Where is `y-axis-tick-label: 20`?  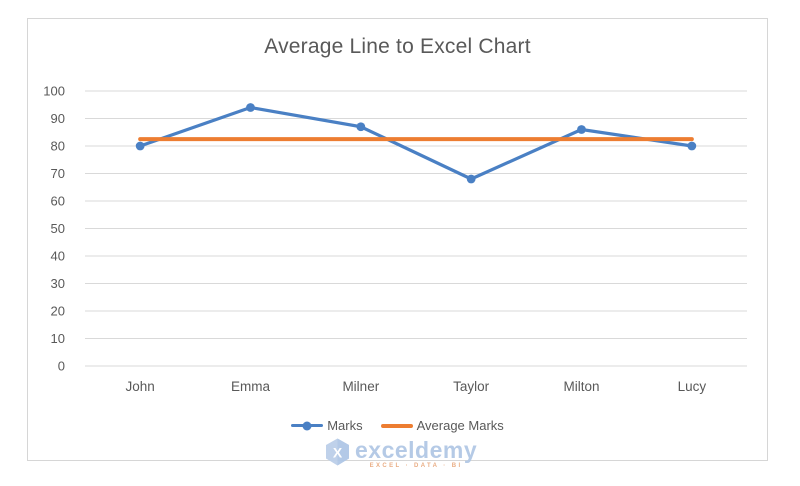
y-axis-tick-label: 20 is located at coordinates (58, 311).